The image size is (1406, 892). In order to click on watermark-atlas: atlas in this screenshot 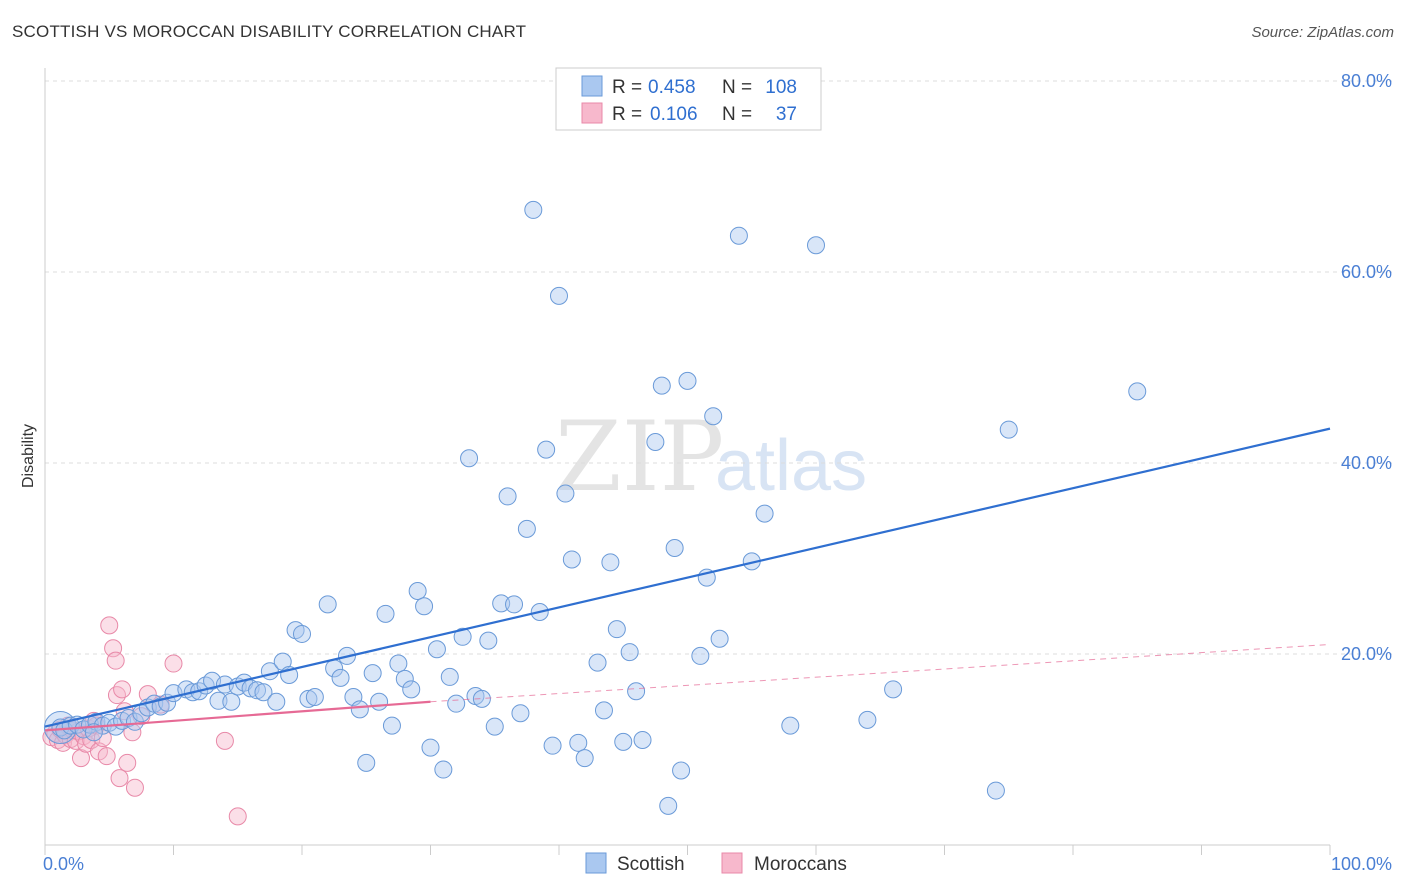, I will do `click(791, 466)`.